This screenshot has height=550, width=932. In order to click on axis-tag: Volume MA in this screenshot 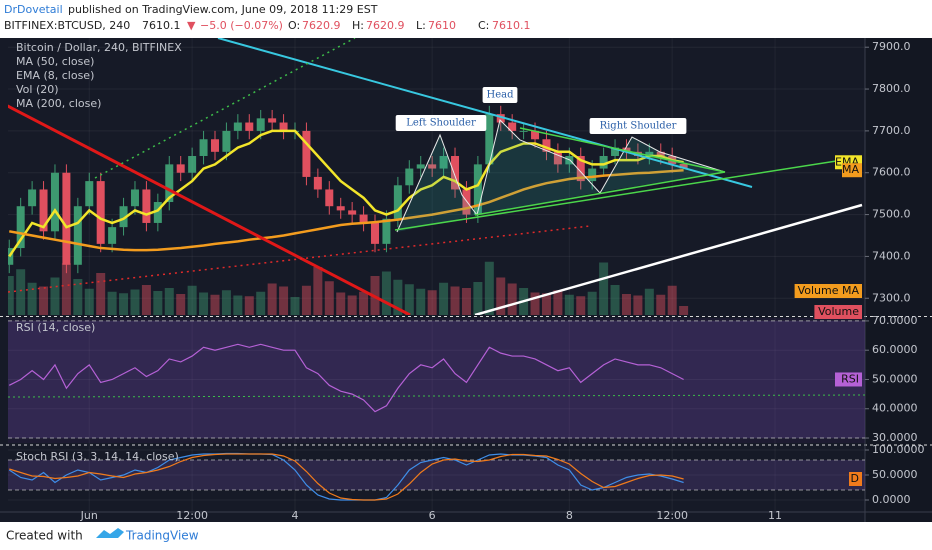, I will do `click(829, 290)`.